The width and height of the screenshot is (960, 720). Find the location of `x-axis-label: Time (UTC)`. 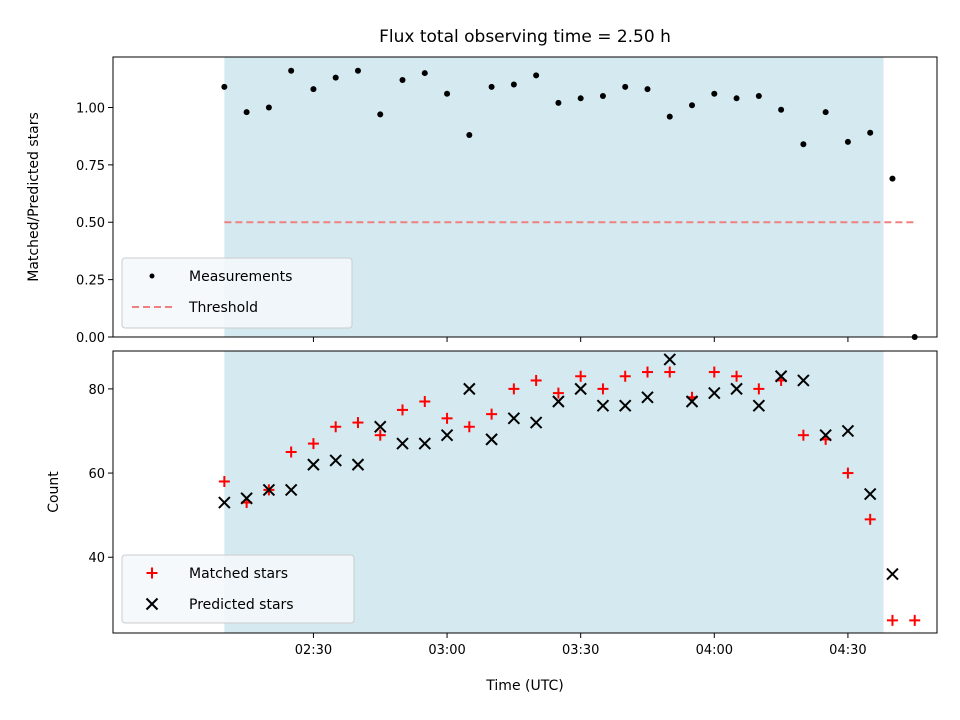

x-axis-label: Time (UTC) is located at coordinates (524, 686).